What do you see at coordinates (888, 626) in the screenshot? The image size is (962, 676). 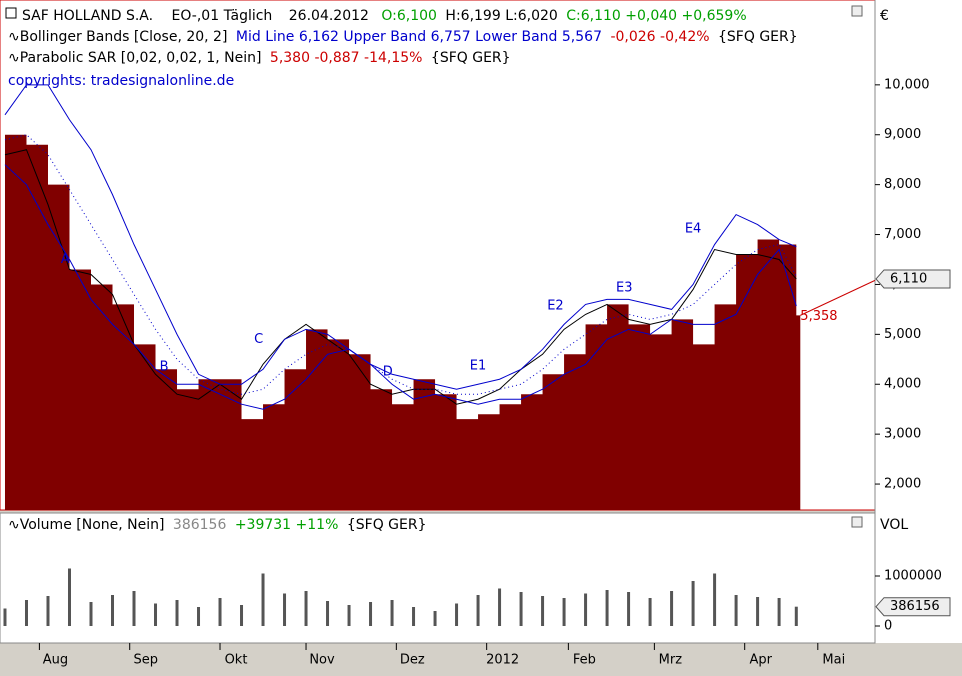 I see `y-tick-label: 0` at bounding box center [888, 626].